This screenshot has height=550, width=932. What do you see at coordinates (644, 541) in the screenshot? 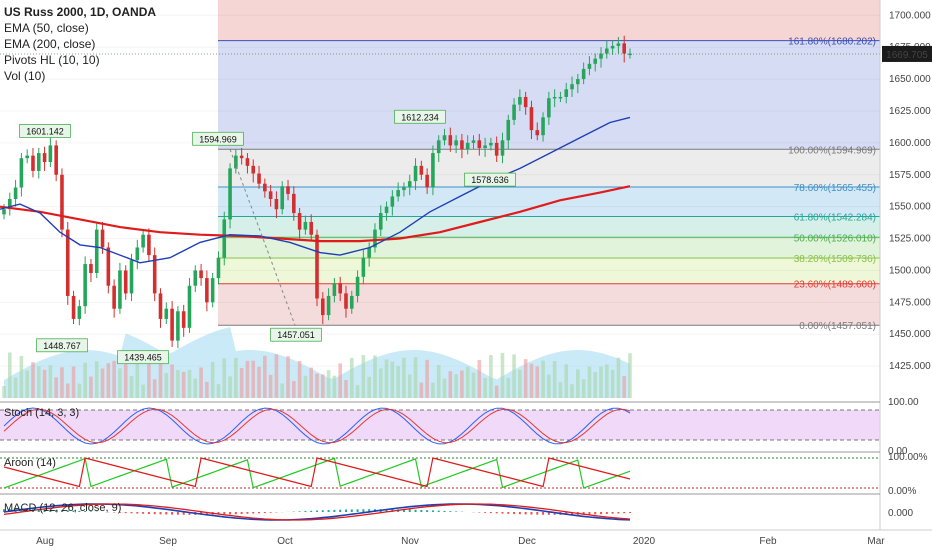
I see `x-tick-label: 2020` at bounding box center [644, 541].